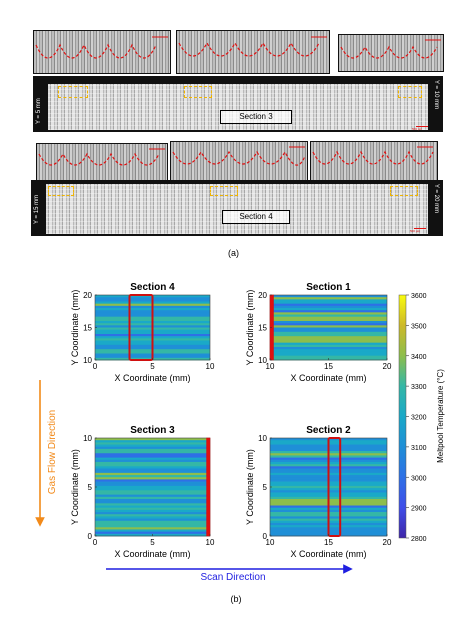 This screenshot has height=618, width=472. What do you see at coordinates (328, 287) in the screenshot?
I see `chart-title: Section 1` at bounding box center [328, 287].